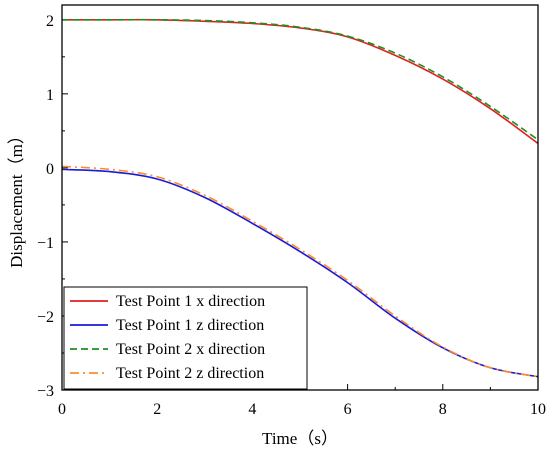 The height and width of the screenshot is (455, 550). Describe the element at coordinates (538, 409) in the screenshot. I see `x-tick-label: 10` at that location.